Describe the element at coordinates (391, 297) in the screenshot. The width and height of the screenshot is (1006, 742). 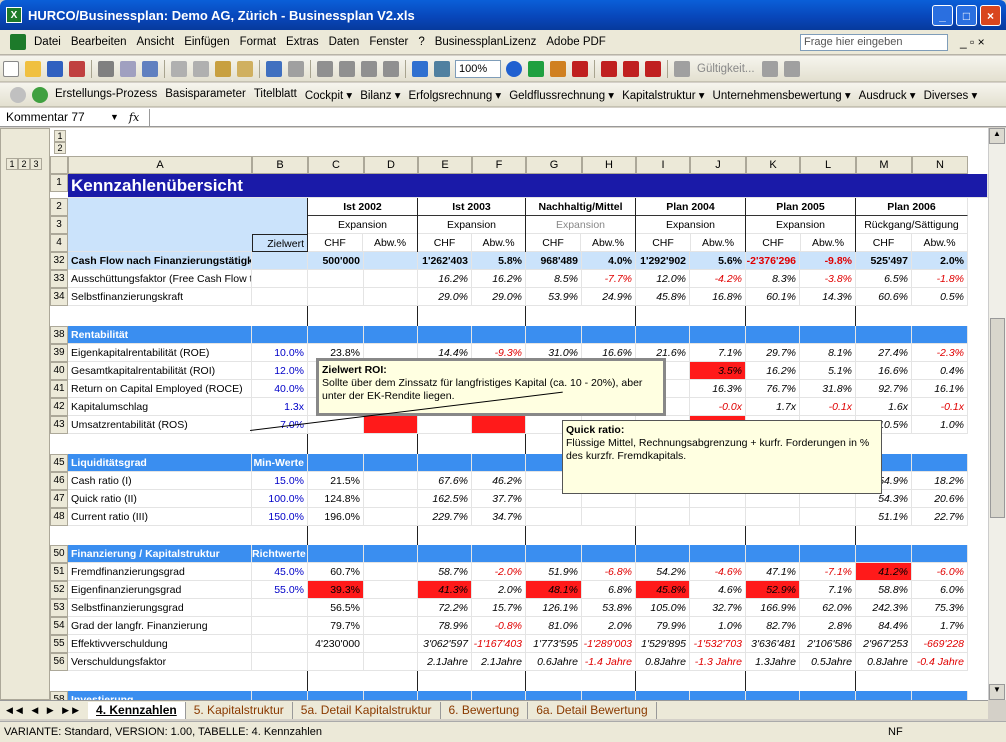
I see `cell-34-D` at that location.